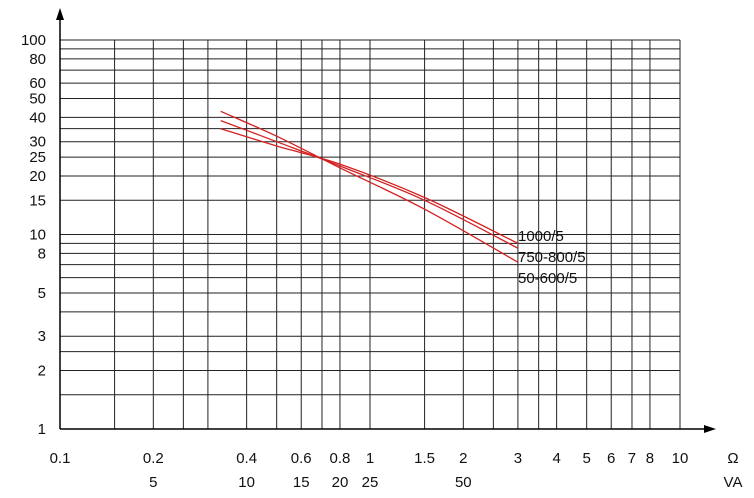  I want to click on y-tick-label: 50, so click(37, 99).